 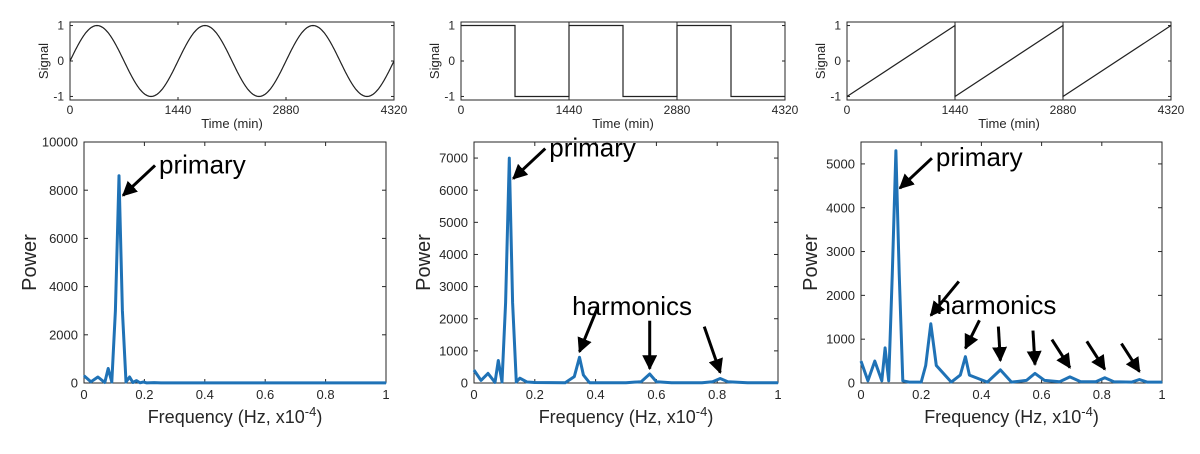 What do you see at coordinates (63, 190) in the screenshot?
I see `y-tick-label: 8000` at bounding box center [63, 190].